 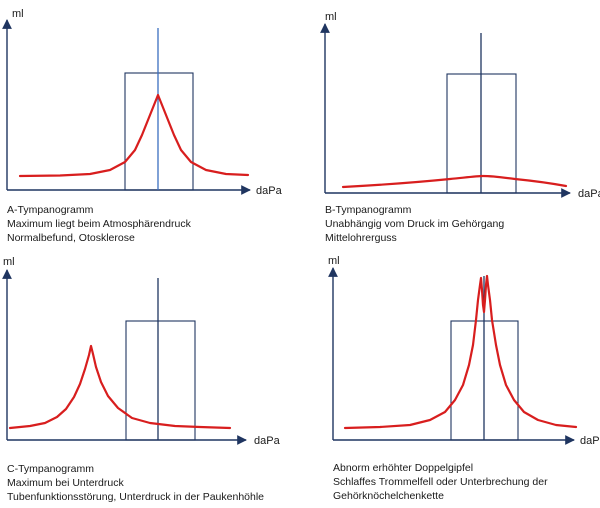 What do you see at coordinates (65, 483) in the screenshot?
I see `caption-line: Maximum bei Unterdruck` at bounding box center [65, 483].